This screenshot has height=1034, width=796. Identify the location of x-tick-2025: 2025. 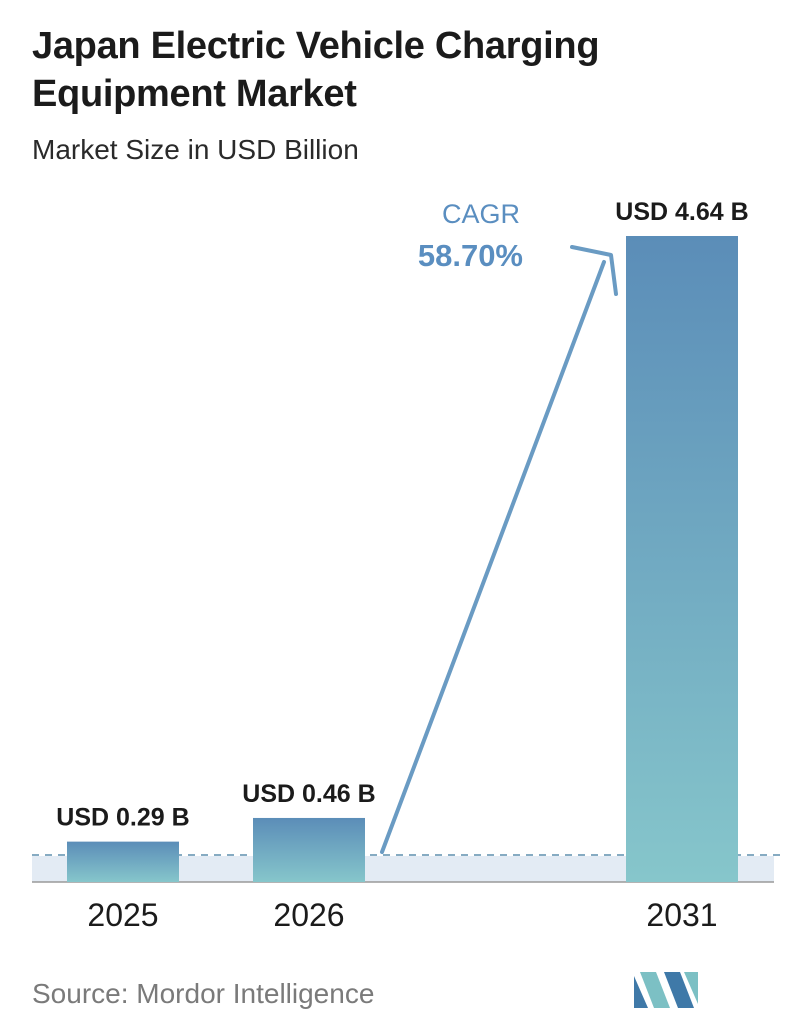
(122, 915).